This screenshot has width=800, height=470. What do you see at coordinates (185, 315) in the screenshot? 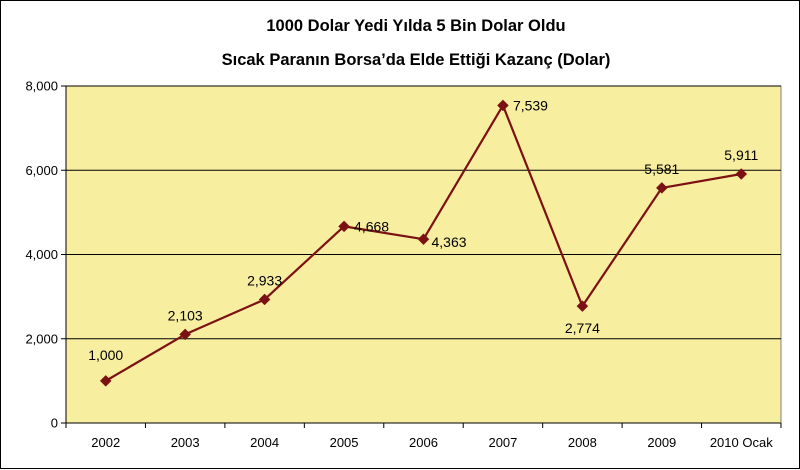
I see `data-label: 2,103` at bounding box center [185, 315].